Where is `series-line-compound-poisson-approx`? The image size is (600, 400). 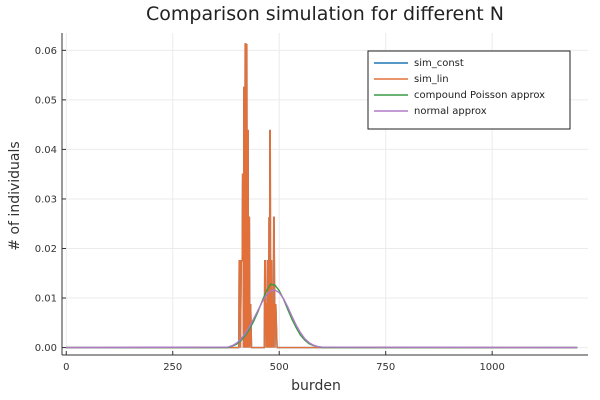 series-line-compound-poisson-approx is located at coordinates (322, 316).